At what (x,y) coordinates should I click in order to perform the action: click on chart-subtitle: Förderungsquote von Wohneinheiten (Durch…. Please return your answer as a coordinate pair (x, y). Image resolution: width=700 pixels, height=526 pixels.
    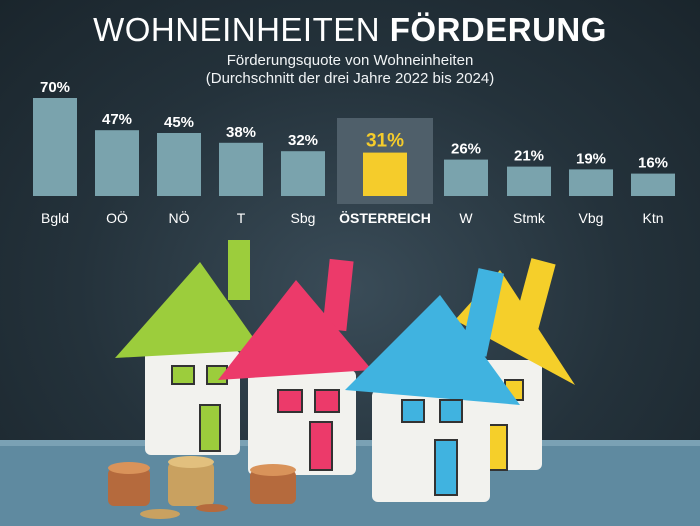
    Looking at the image, I should click on (350, 70).